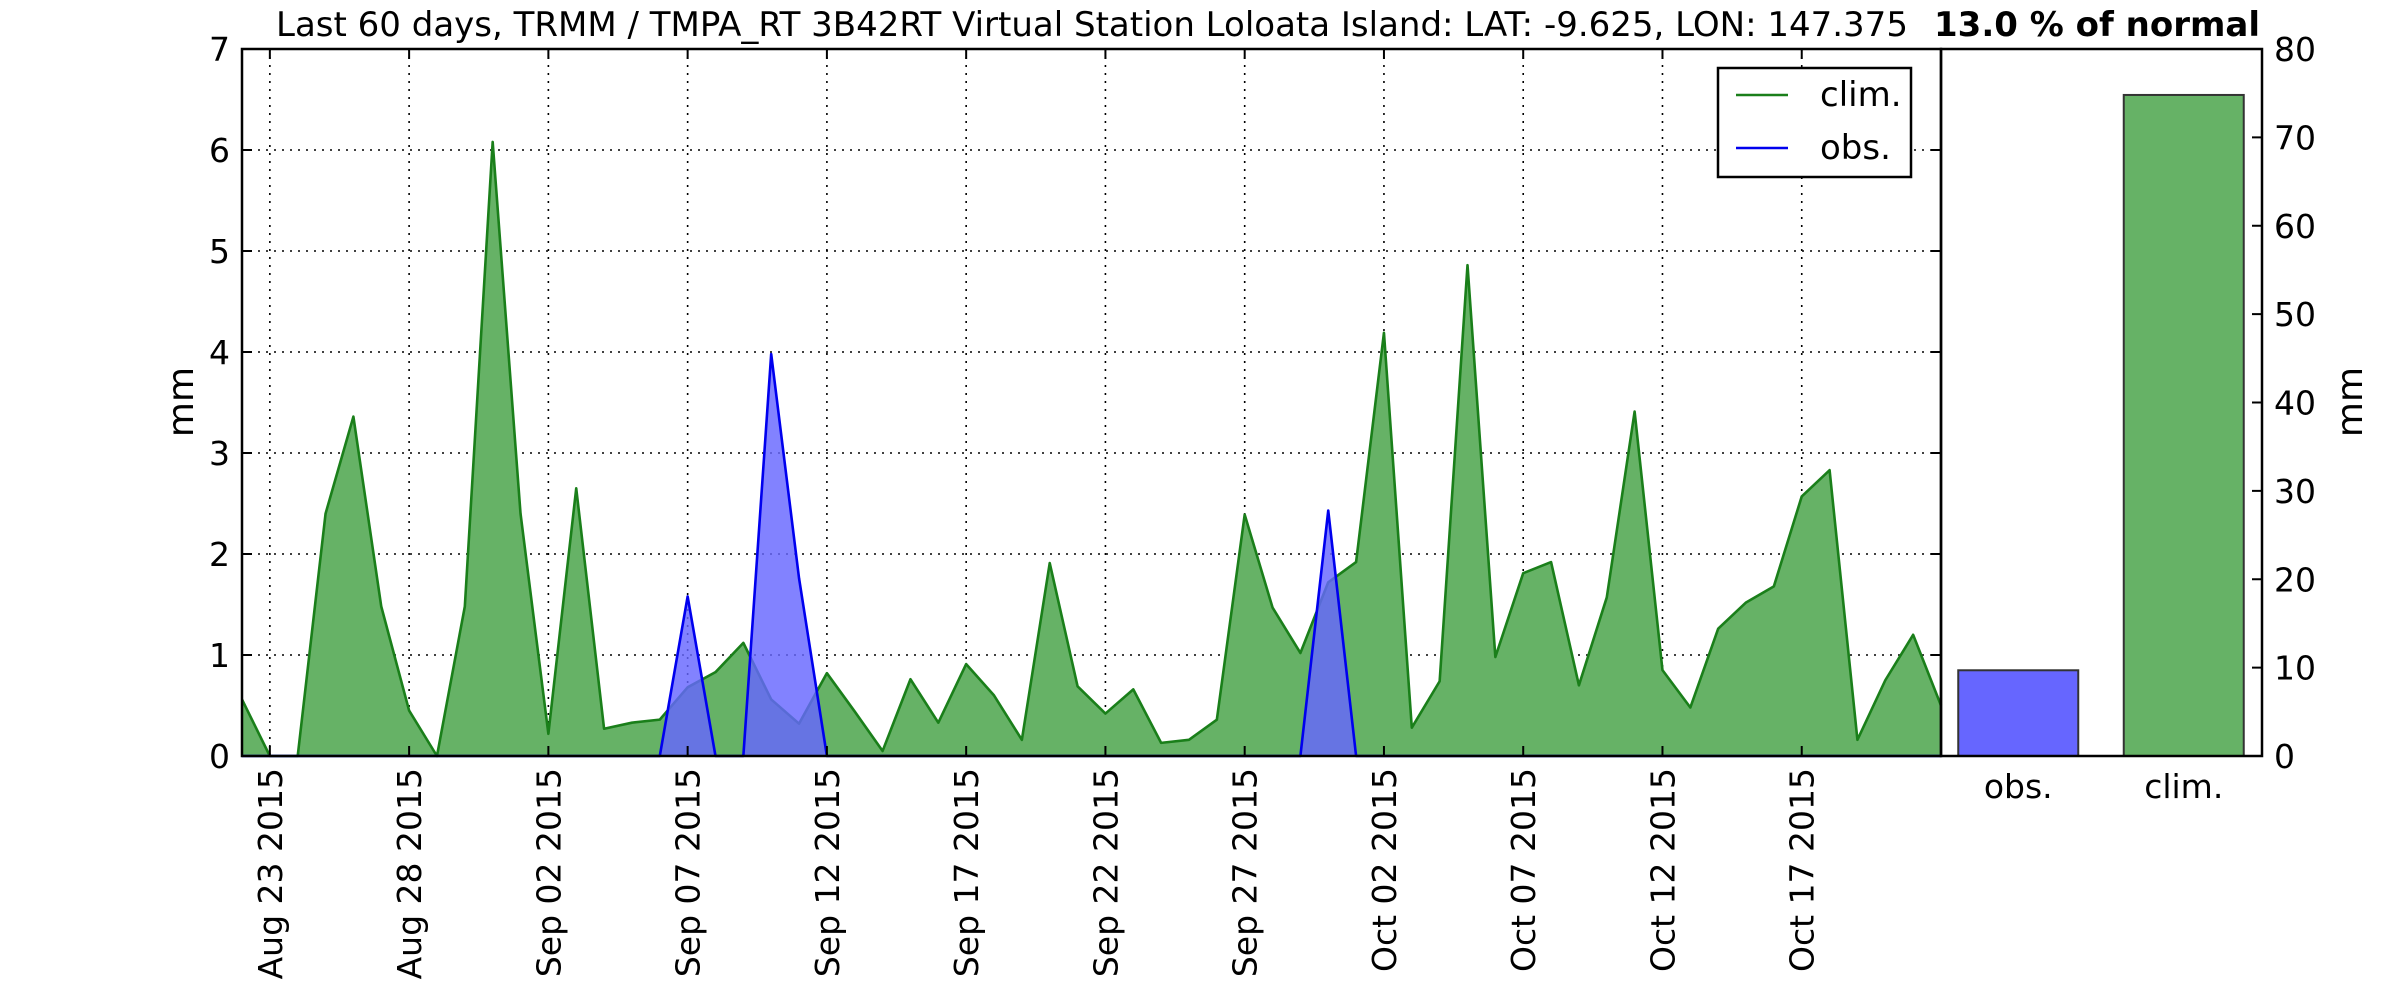 The image size is (2400, 1004). What do you see at coordinates (270, 873) in the screenshot?
I see `x-tick-label: Aug 23 2015` at bounding box center [270, 873].